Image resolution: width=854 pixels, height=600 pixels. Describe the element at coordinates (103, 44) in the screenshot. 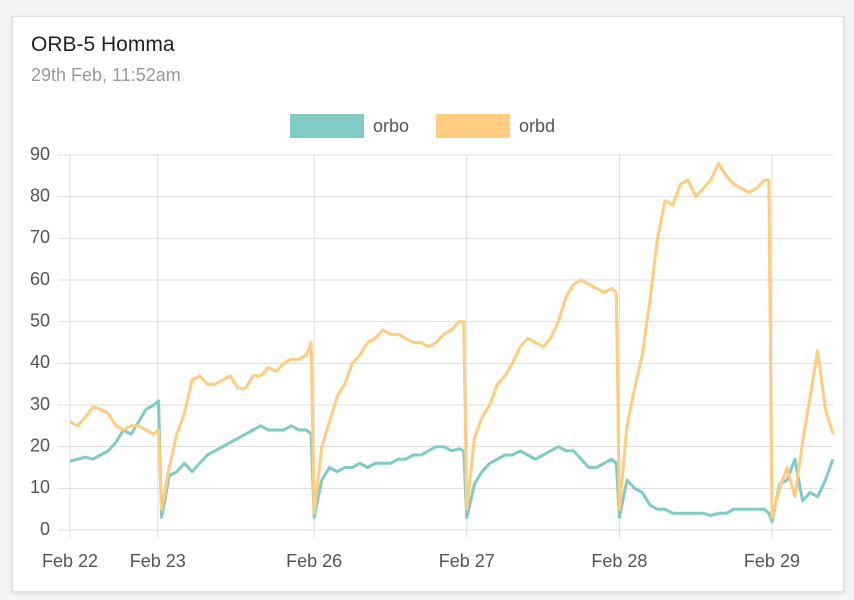

I see `title: ORB-5 Homma` at that location.